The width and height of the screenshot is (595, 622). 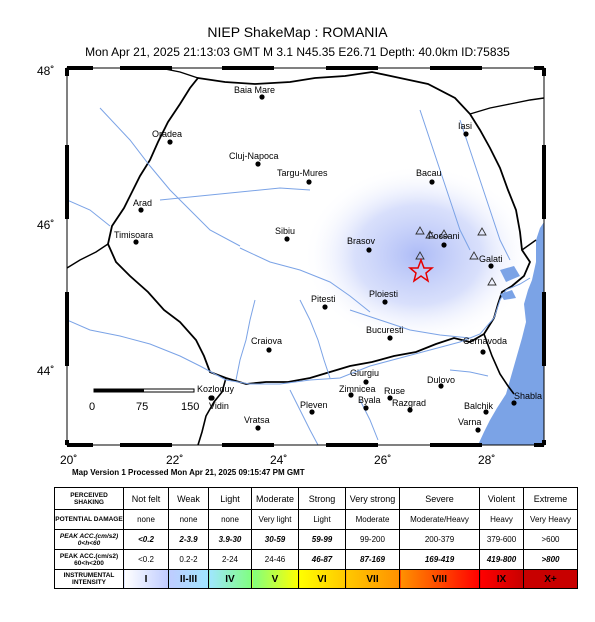 I want to click on city-label: Bucuresti, so click(x=385, y=330).